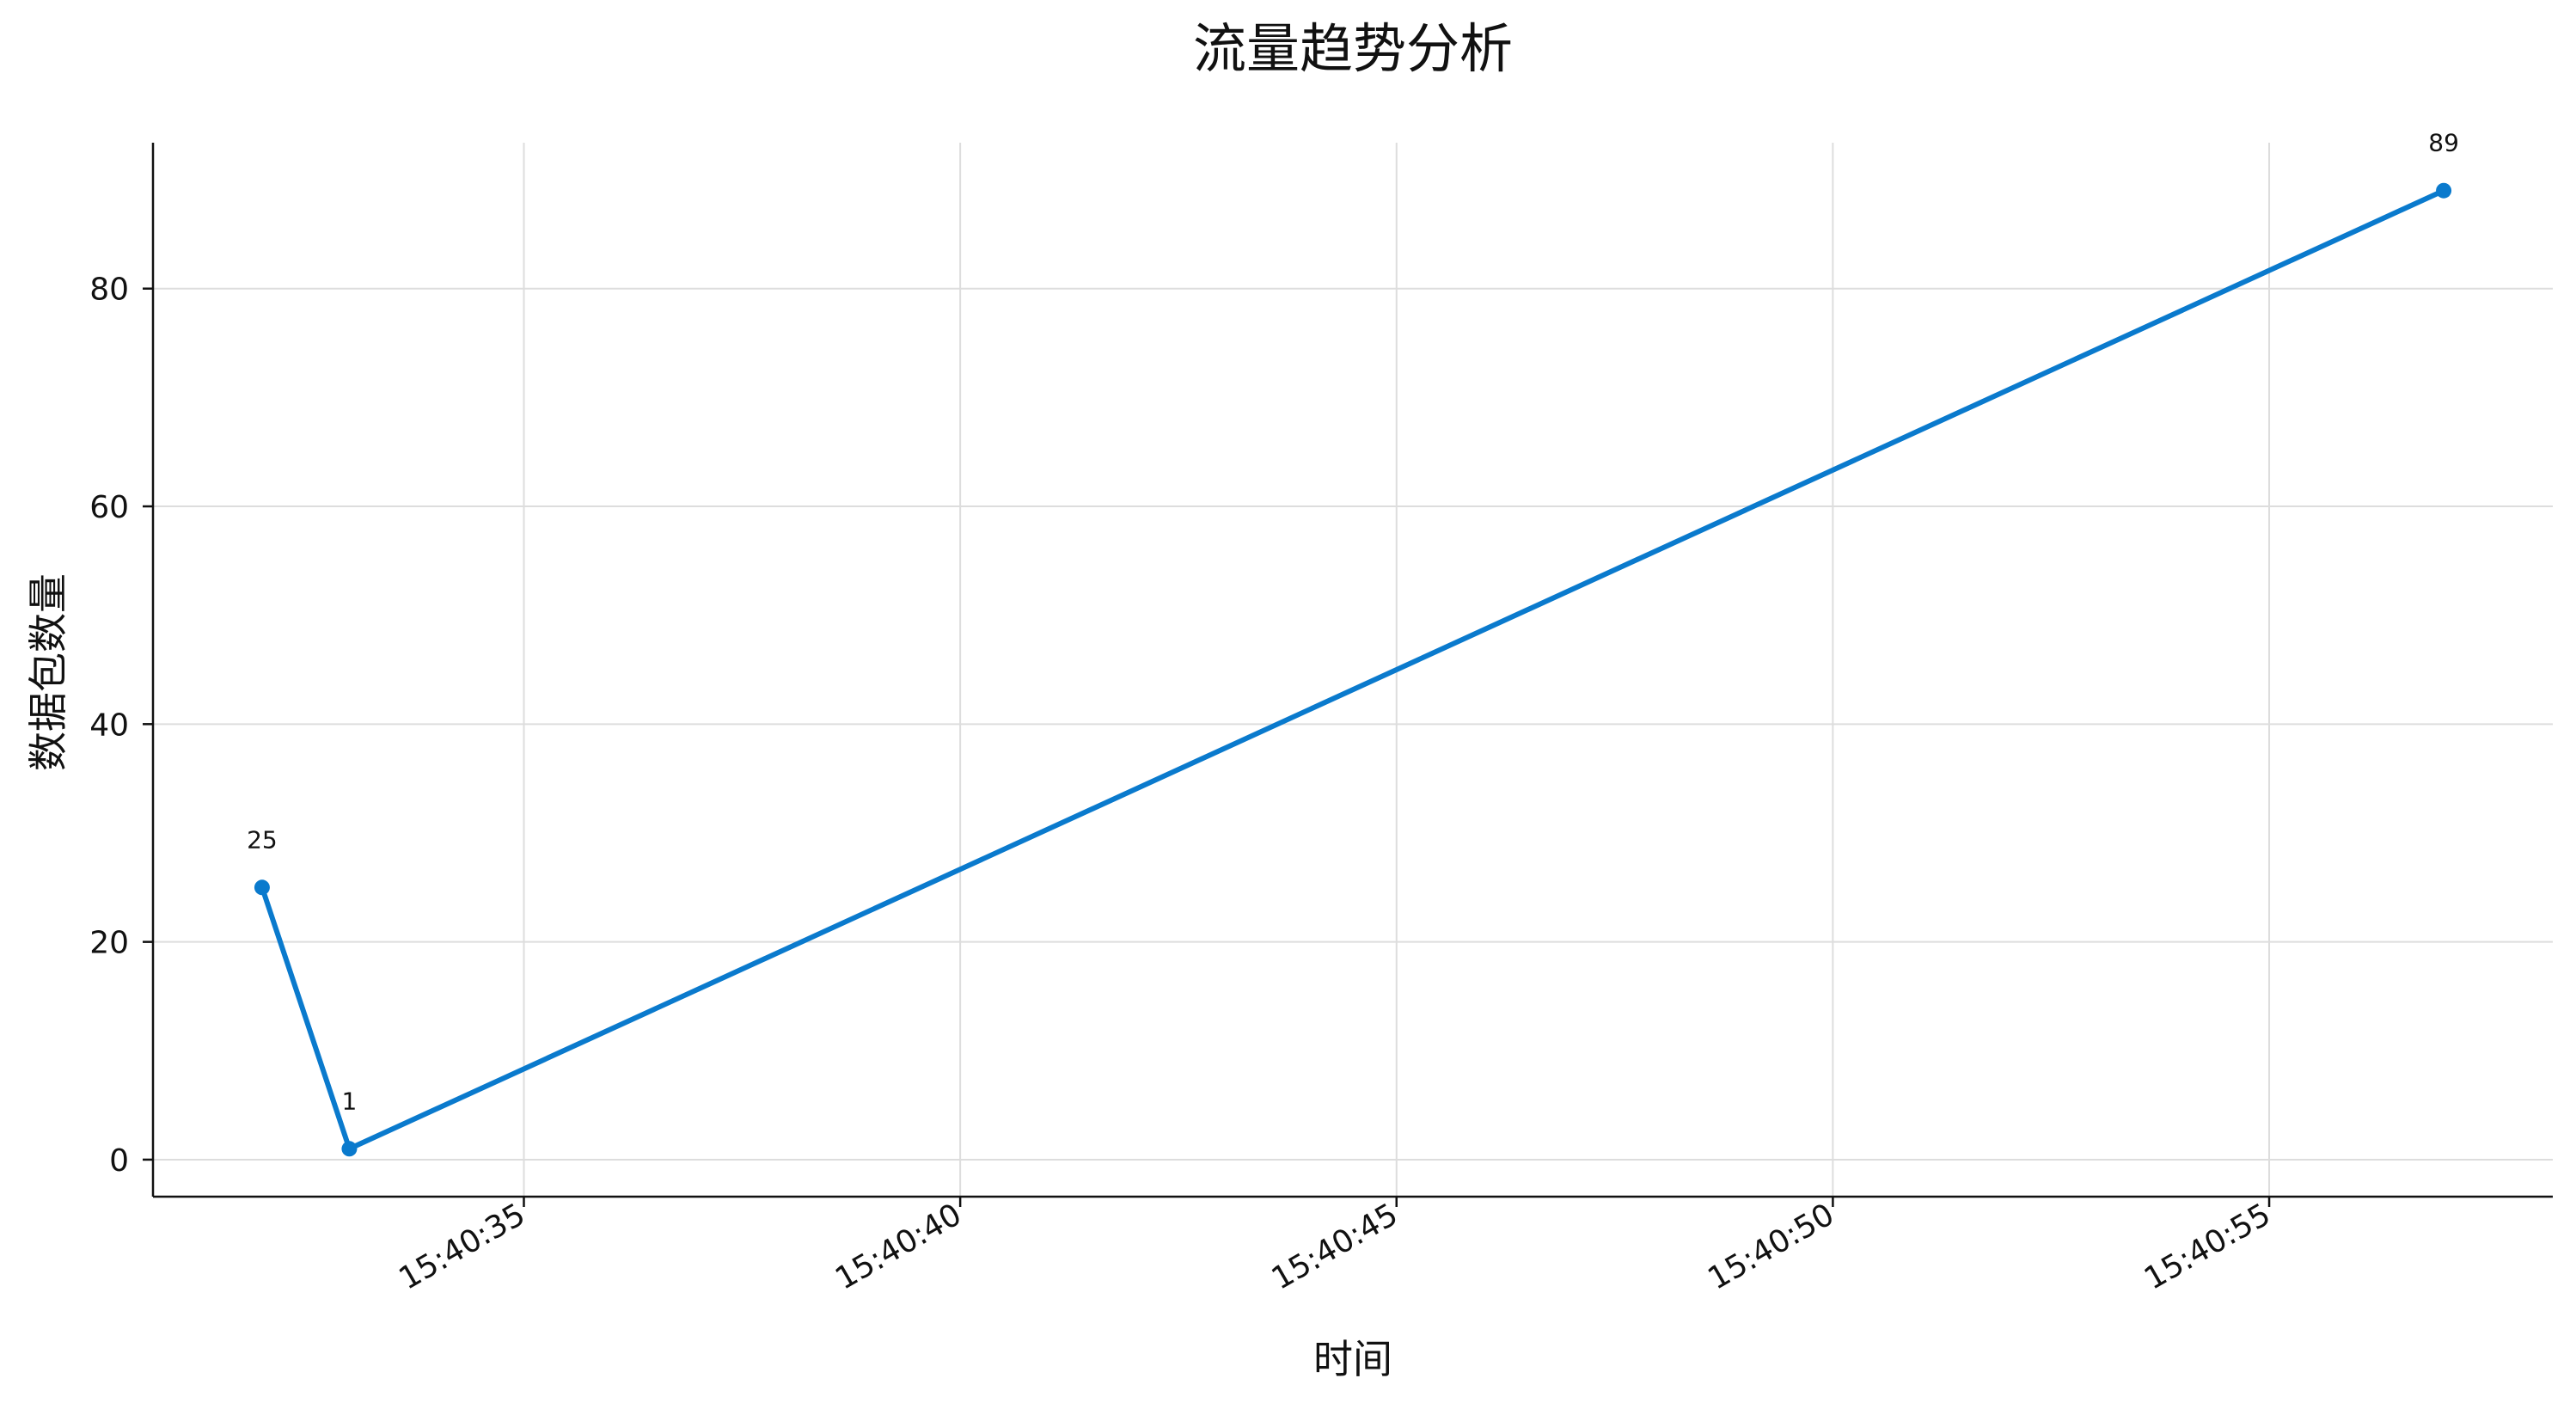 This screenshot has height=1409, width=2576. What do you see at coordinates (2208, 1246) in the screenshot?
I see `x-tick-label: 15:40:55` at bounding box center [2208, 1246].